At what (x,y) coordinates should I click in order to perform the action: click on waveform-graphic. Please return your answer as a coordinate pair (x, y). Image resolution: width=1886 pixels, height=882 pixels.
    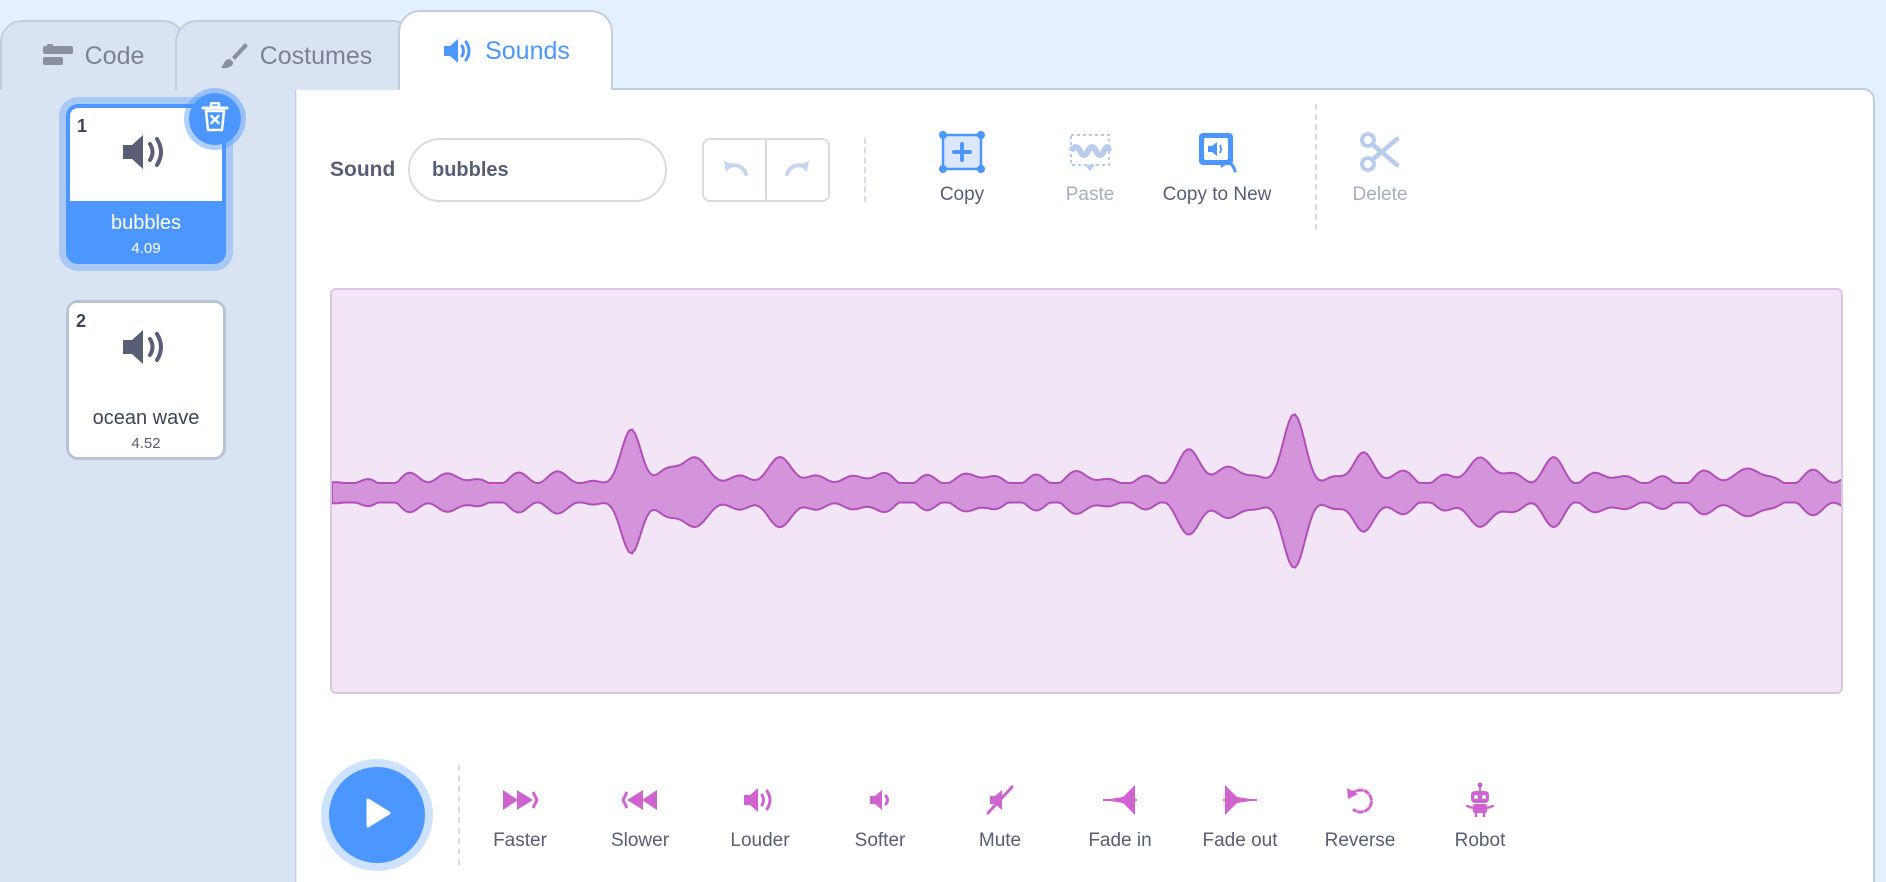
    Looking at the image, I should click on (1086, 491).